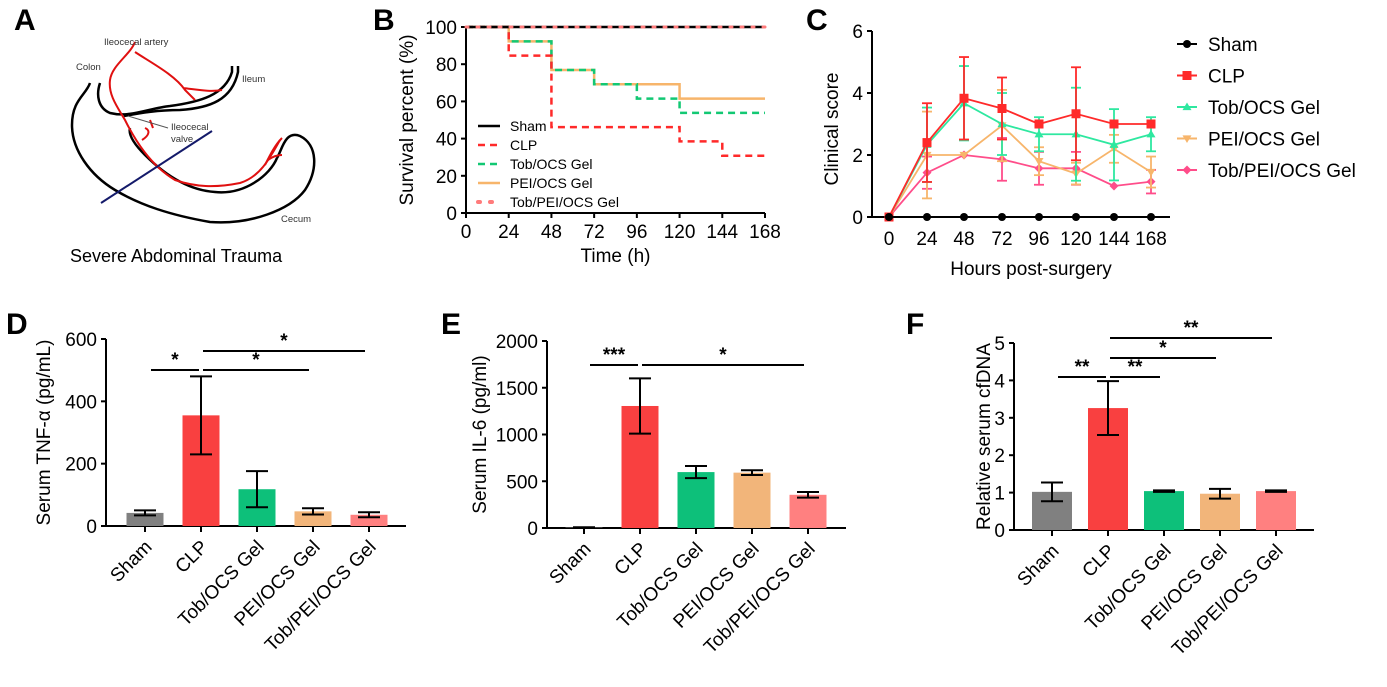 Image resolution: width=1387 pixels, height=687 pixels. Describe the element at coordinates (517, 389) in the screenshot. I see `y-tick-label: 1500` at that location.